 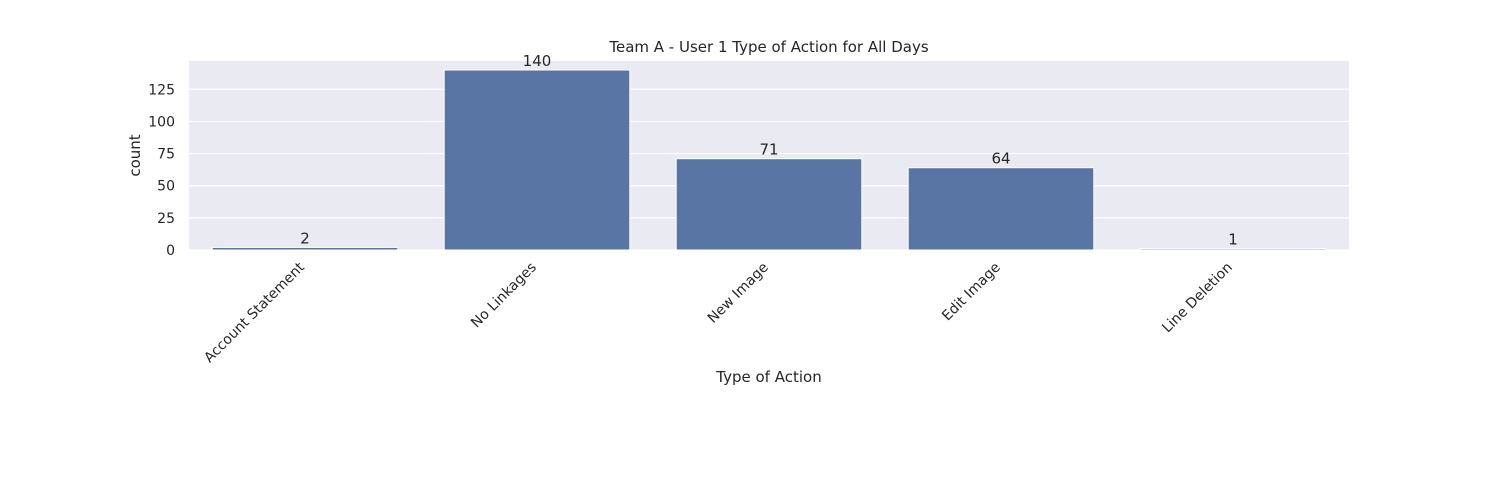 What do you see at coordinates (161, 90) in the screenshot?
I see `y-tick-label: 125` at bounding box center [161, 90].